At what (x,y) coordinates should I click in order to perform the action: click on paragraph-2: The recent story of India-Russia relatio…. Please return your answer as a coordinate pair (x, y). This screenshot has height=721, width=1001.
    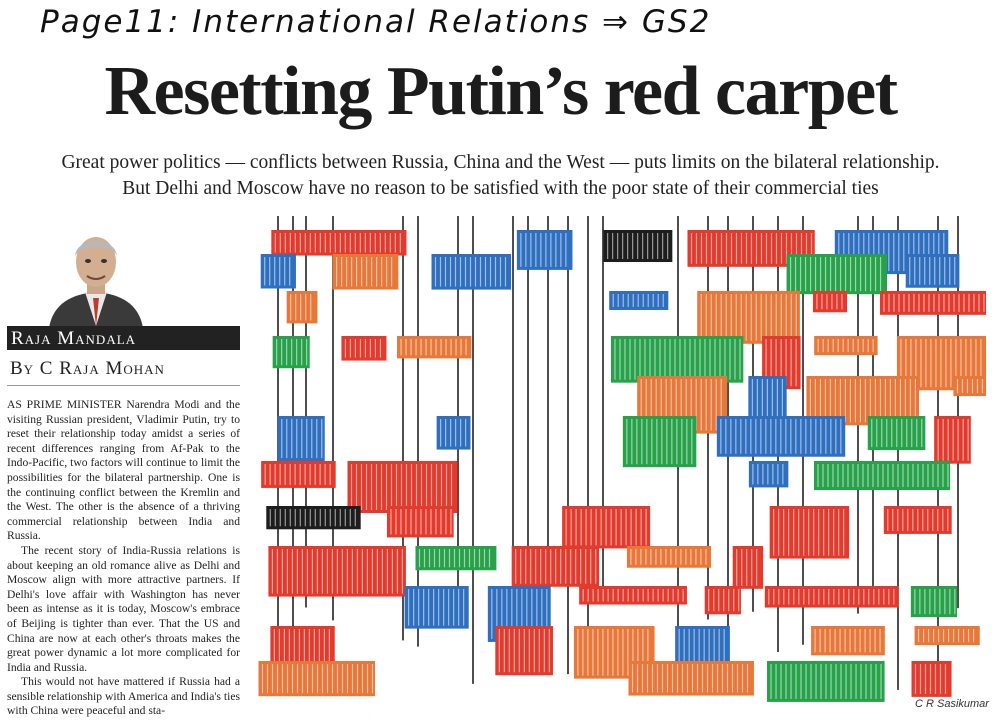
    Looking at the image, I should click on (123, 608).